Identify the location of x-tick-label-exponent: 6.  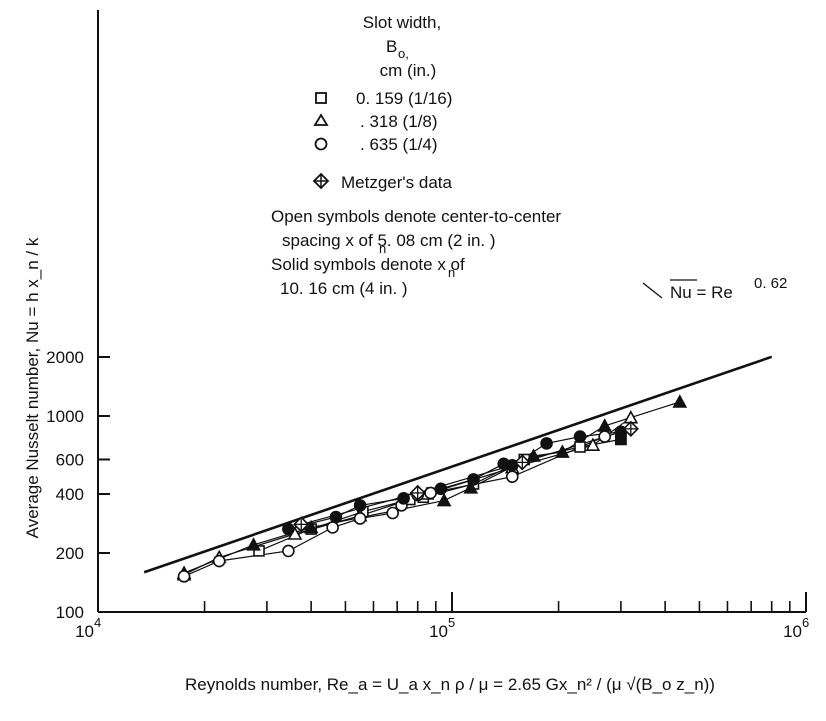
(805, 622).